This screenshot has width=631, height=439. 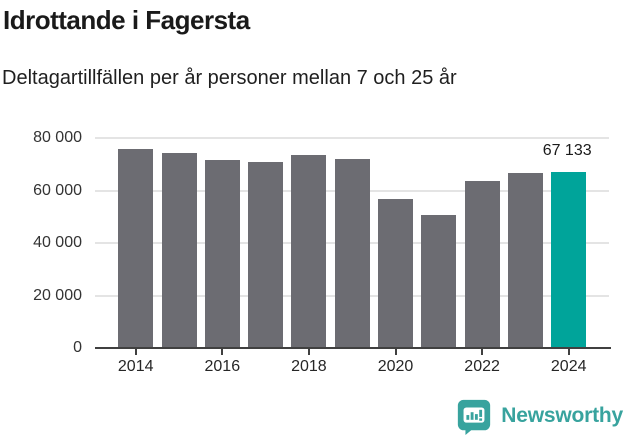 What do you see at coordinates (135, 352) in the screenshot?
I see `x-tick-2014` at bounding box center [135, 352].